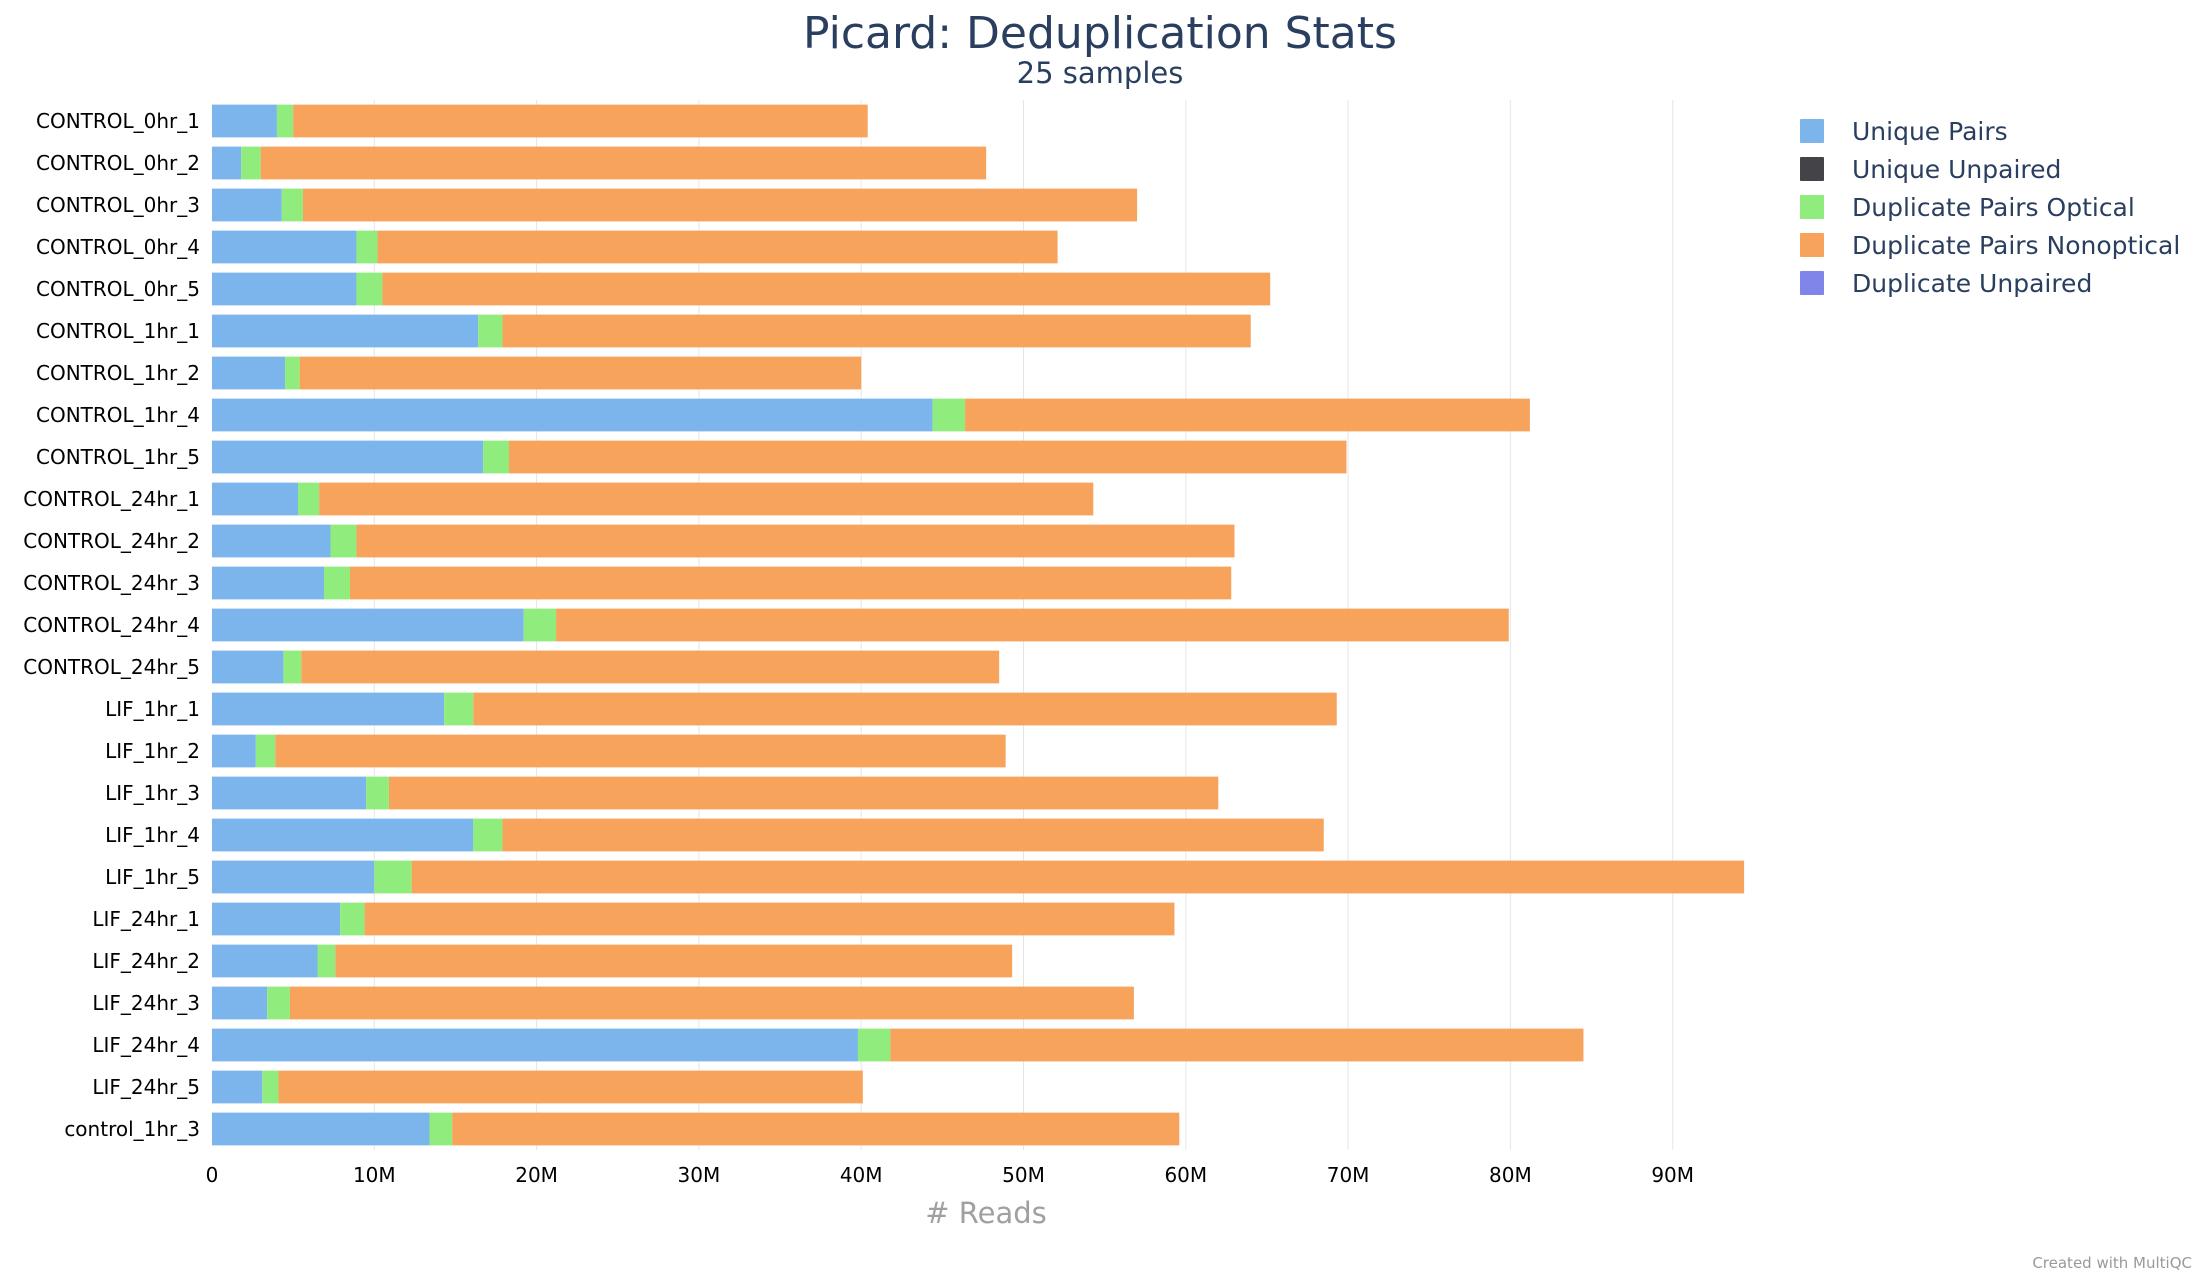 The width and height of the screenshot is (2200, 1280). What do you see at coordinates (1990, 131) in the screenshot?
I see `legend-item: Unique Pairs` at bounding box center [1990, 131].